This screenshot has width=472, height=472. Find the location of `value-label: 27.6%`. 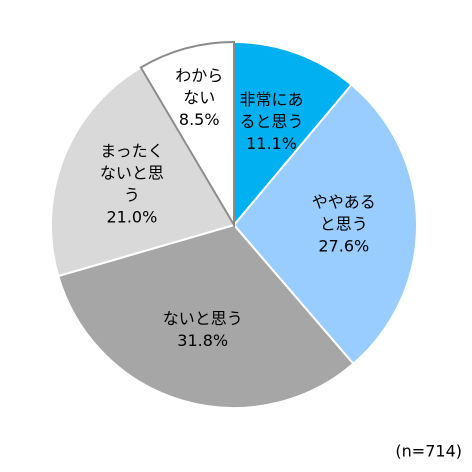

value-label: 27.6% is located at coordinates (343, 245).